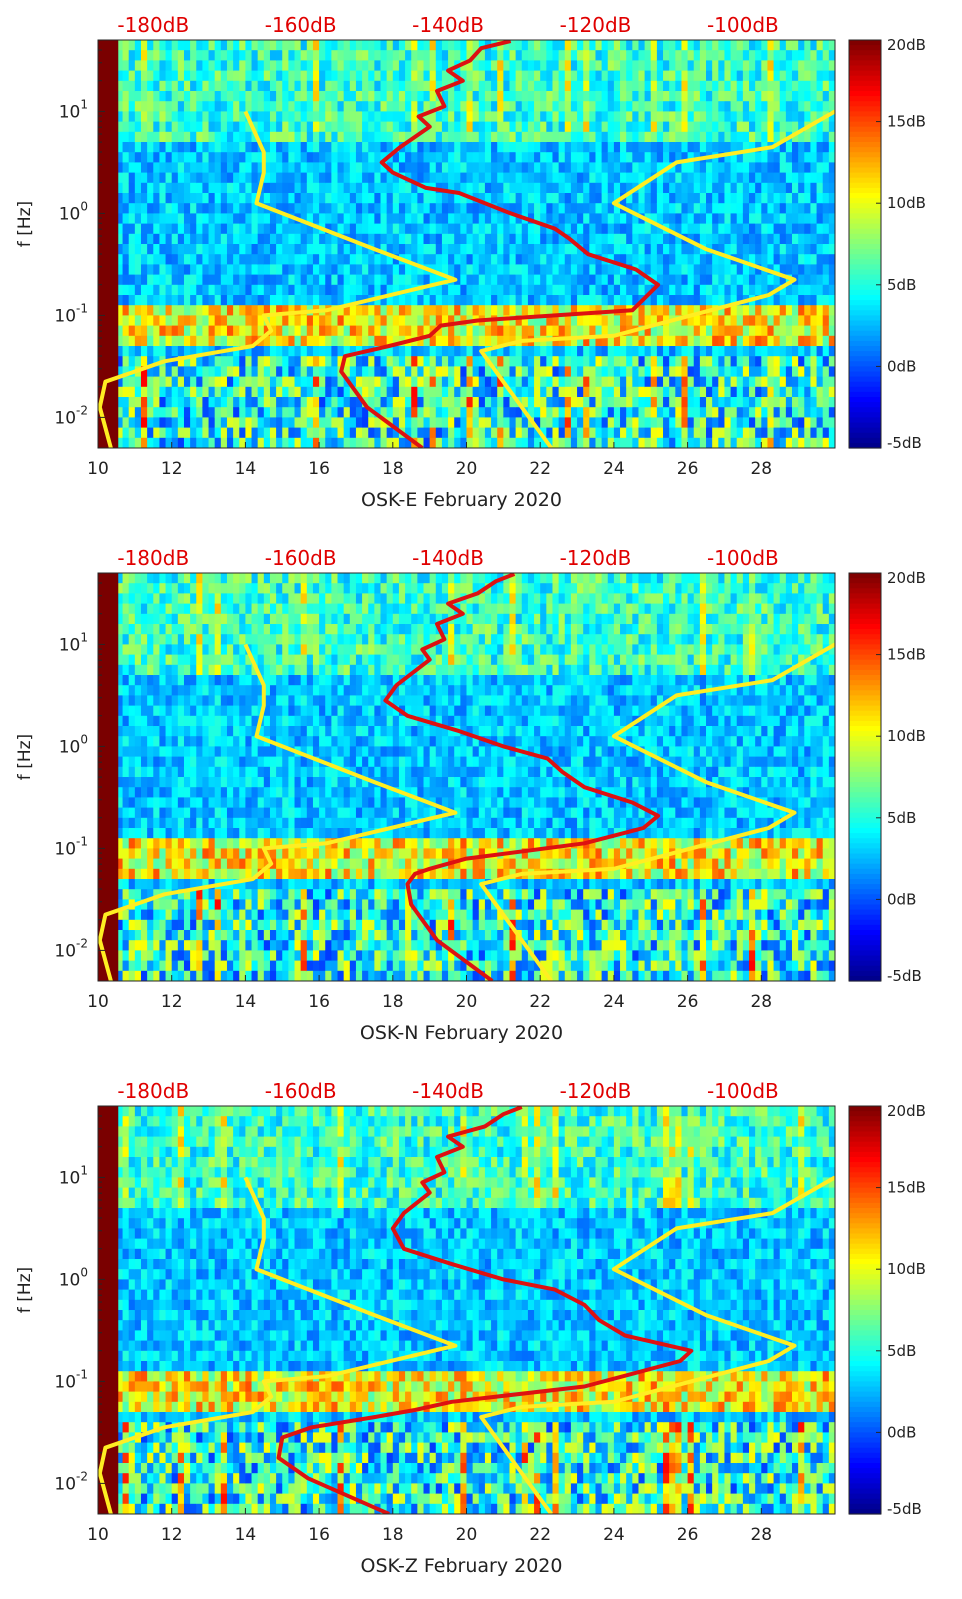 This screenshot has height=1599, width=962. Describe the element at coordinates (461, 500) in the screenshot. I see `x-axis-label: OSK-E February 2020` at that location.